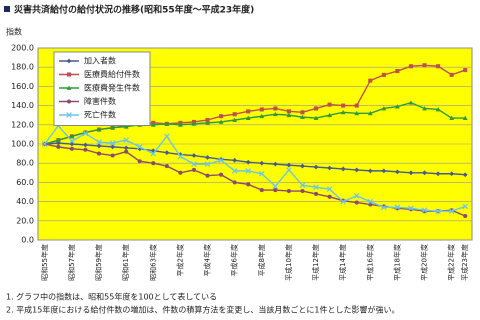 The image size is (480, 320). What do you see at coordinates (27, 240) in the screenshot?
I see `y-tick-label: 0.0` at bounding box center [27, 240].